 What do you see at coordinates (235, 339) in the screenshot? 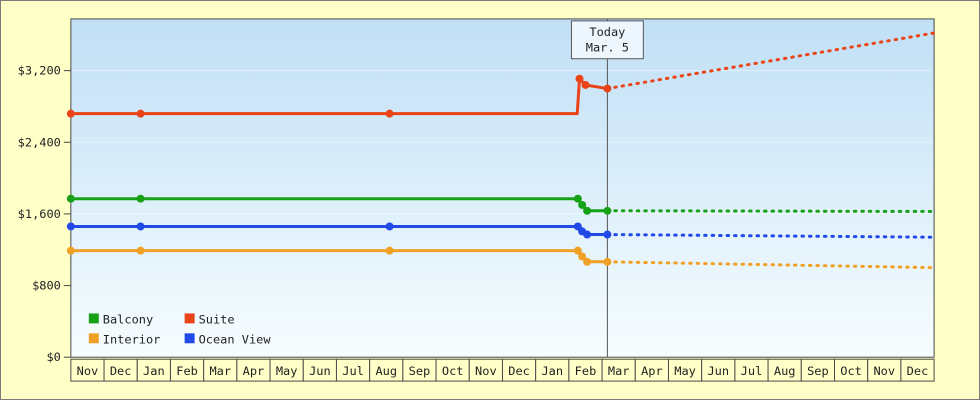
I see `legend-label: Ocean View` at bounding box center [235, 339].